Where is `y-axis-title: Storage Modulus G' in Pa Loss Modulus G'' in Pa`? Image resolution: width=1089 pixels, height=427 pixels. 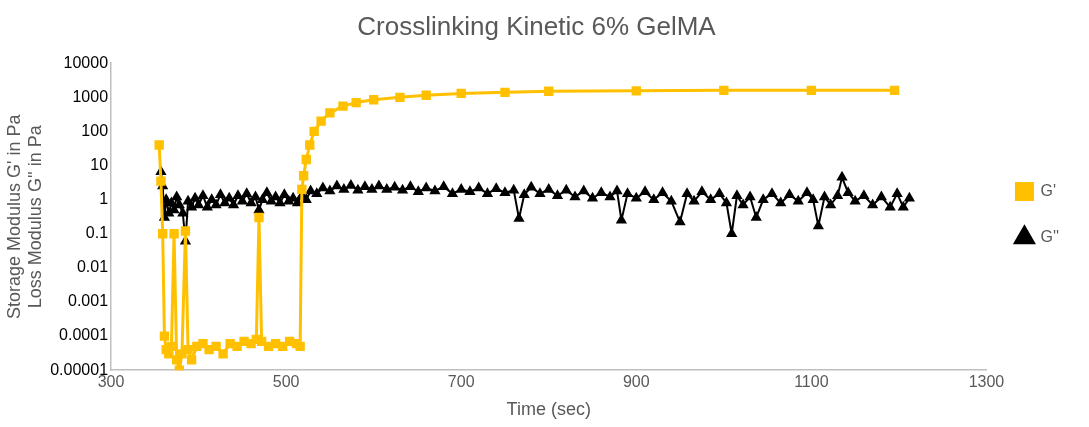 y-axis-title: Storage Modulus G' in Pa Loss Modulus G'' in Pa is located at coordinates (24, 216).